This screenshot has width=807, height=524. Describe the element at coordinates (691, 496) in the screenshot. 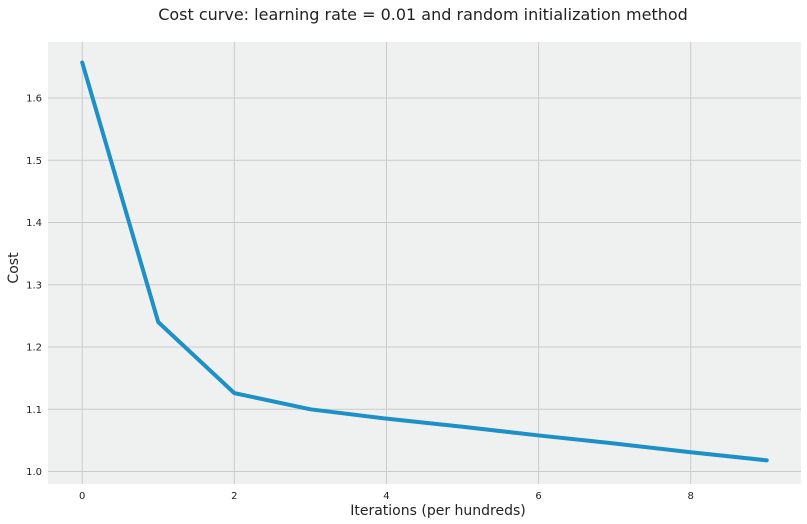

I see `x-tick-label: 8` at that location.